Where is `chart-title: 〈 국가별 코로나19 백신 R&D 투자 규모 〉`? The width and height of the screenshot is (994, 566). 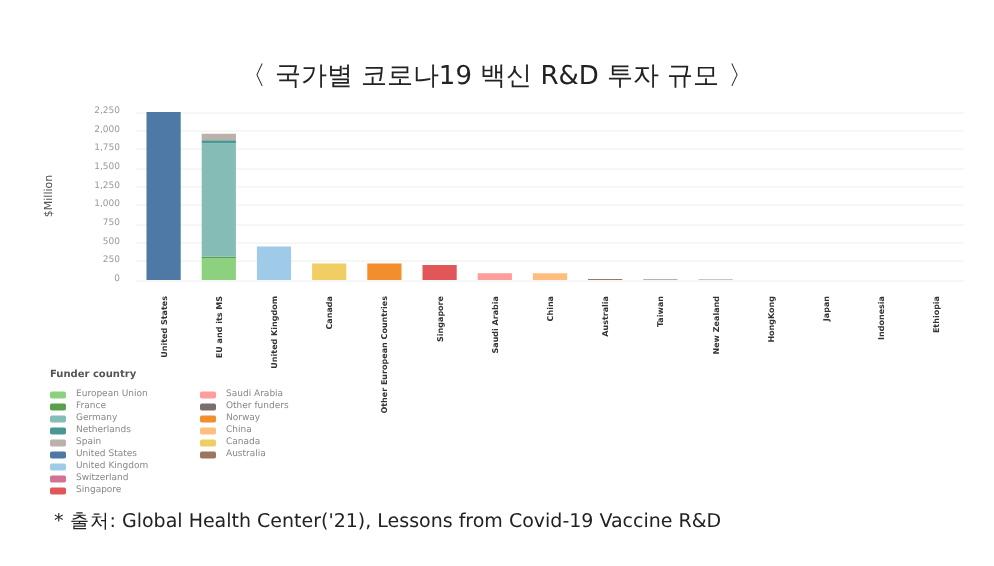 chart-title: 〈 국가별 코로나19 백신 R&D 투자 규모 〉 is located at coordinates (497, 77).